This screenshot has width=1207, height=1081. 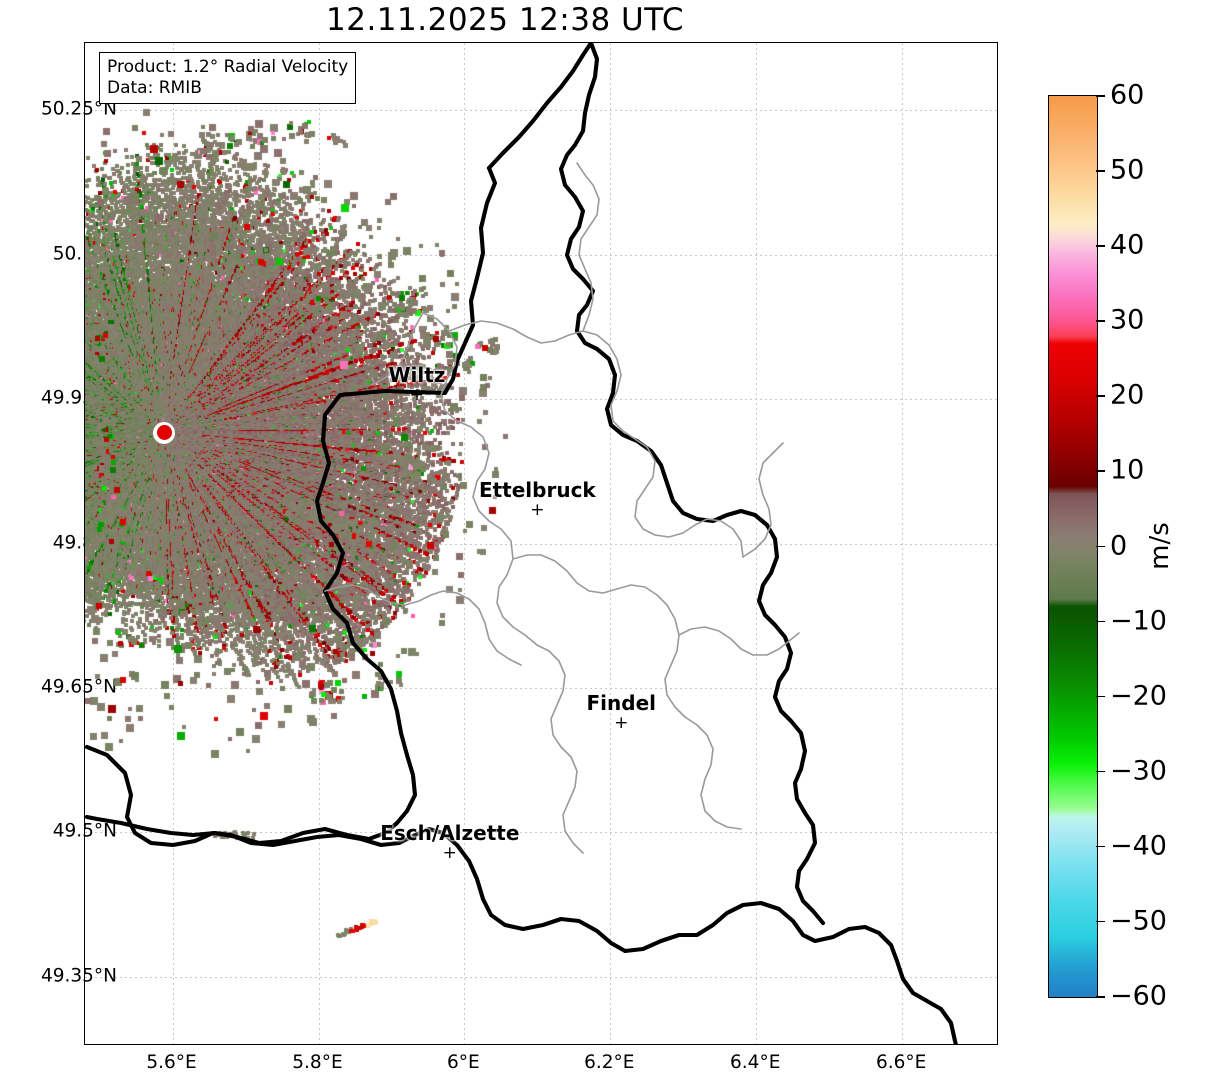 I want to click on city-name: Ettelbruck, so click(x=537, y=490).